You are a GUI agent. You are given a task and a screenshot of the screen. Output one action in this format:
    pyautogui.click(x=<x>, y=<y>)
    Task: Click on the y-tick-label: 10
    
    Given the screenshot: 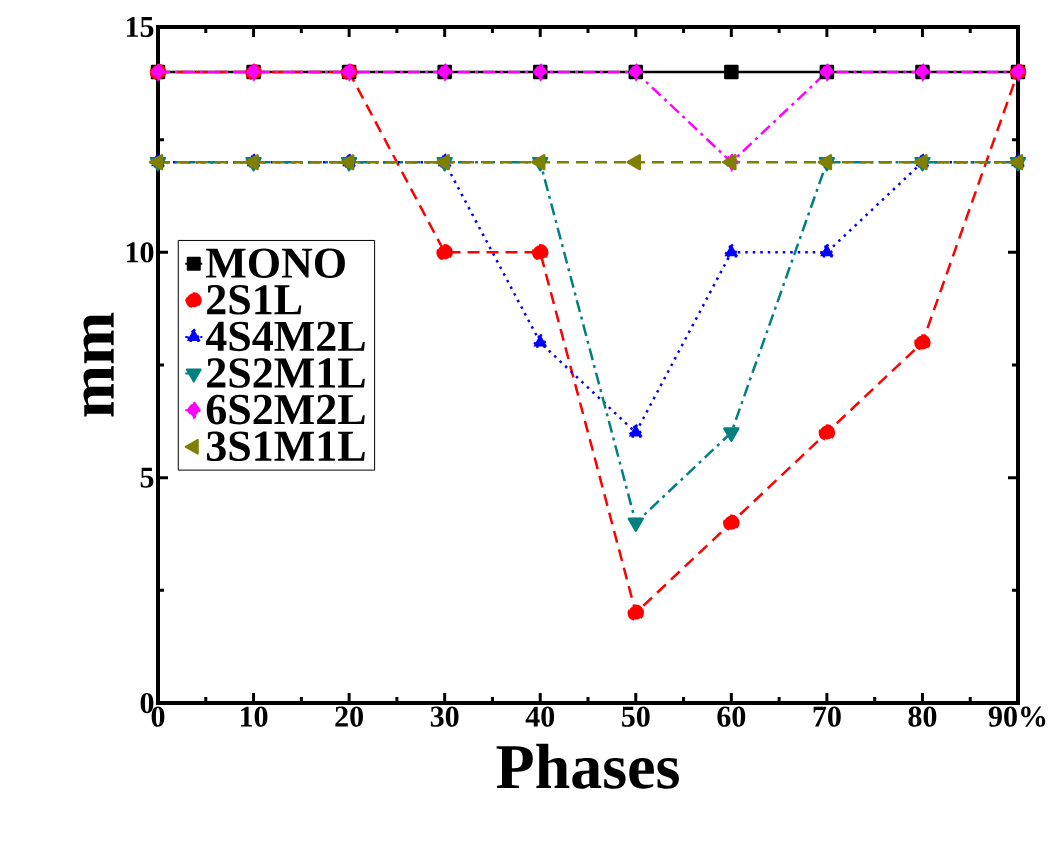 What is the action you would take?
    pyautogui.click(x=140, y=252)
    